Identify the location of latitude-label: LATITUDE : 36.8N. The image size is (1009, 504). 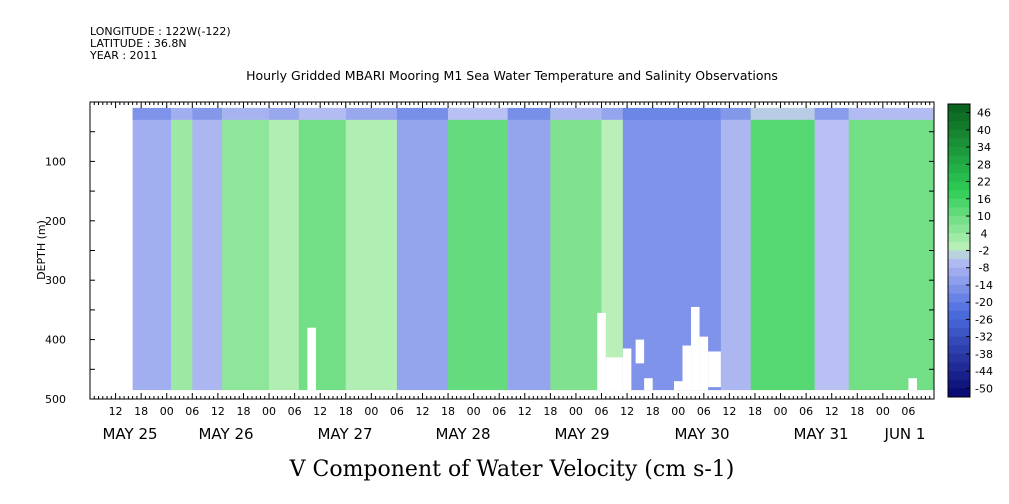
(138, 43).